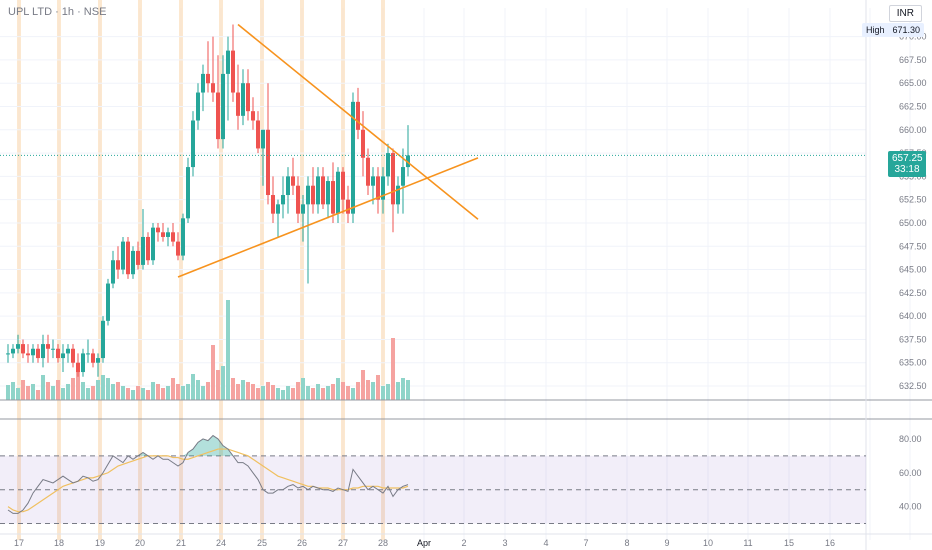 Image resolution: width=932 pixels, height=550 pixels. Describe the element at coordinates (383, 543) in the screenshot. I see `time-tick-label: 28` at that location.